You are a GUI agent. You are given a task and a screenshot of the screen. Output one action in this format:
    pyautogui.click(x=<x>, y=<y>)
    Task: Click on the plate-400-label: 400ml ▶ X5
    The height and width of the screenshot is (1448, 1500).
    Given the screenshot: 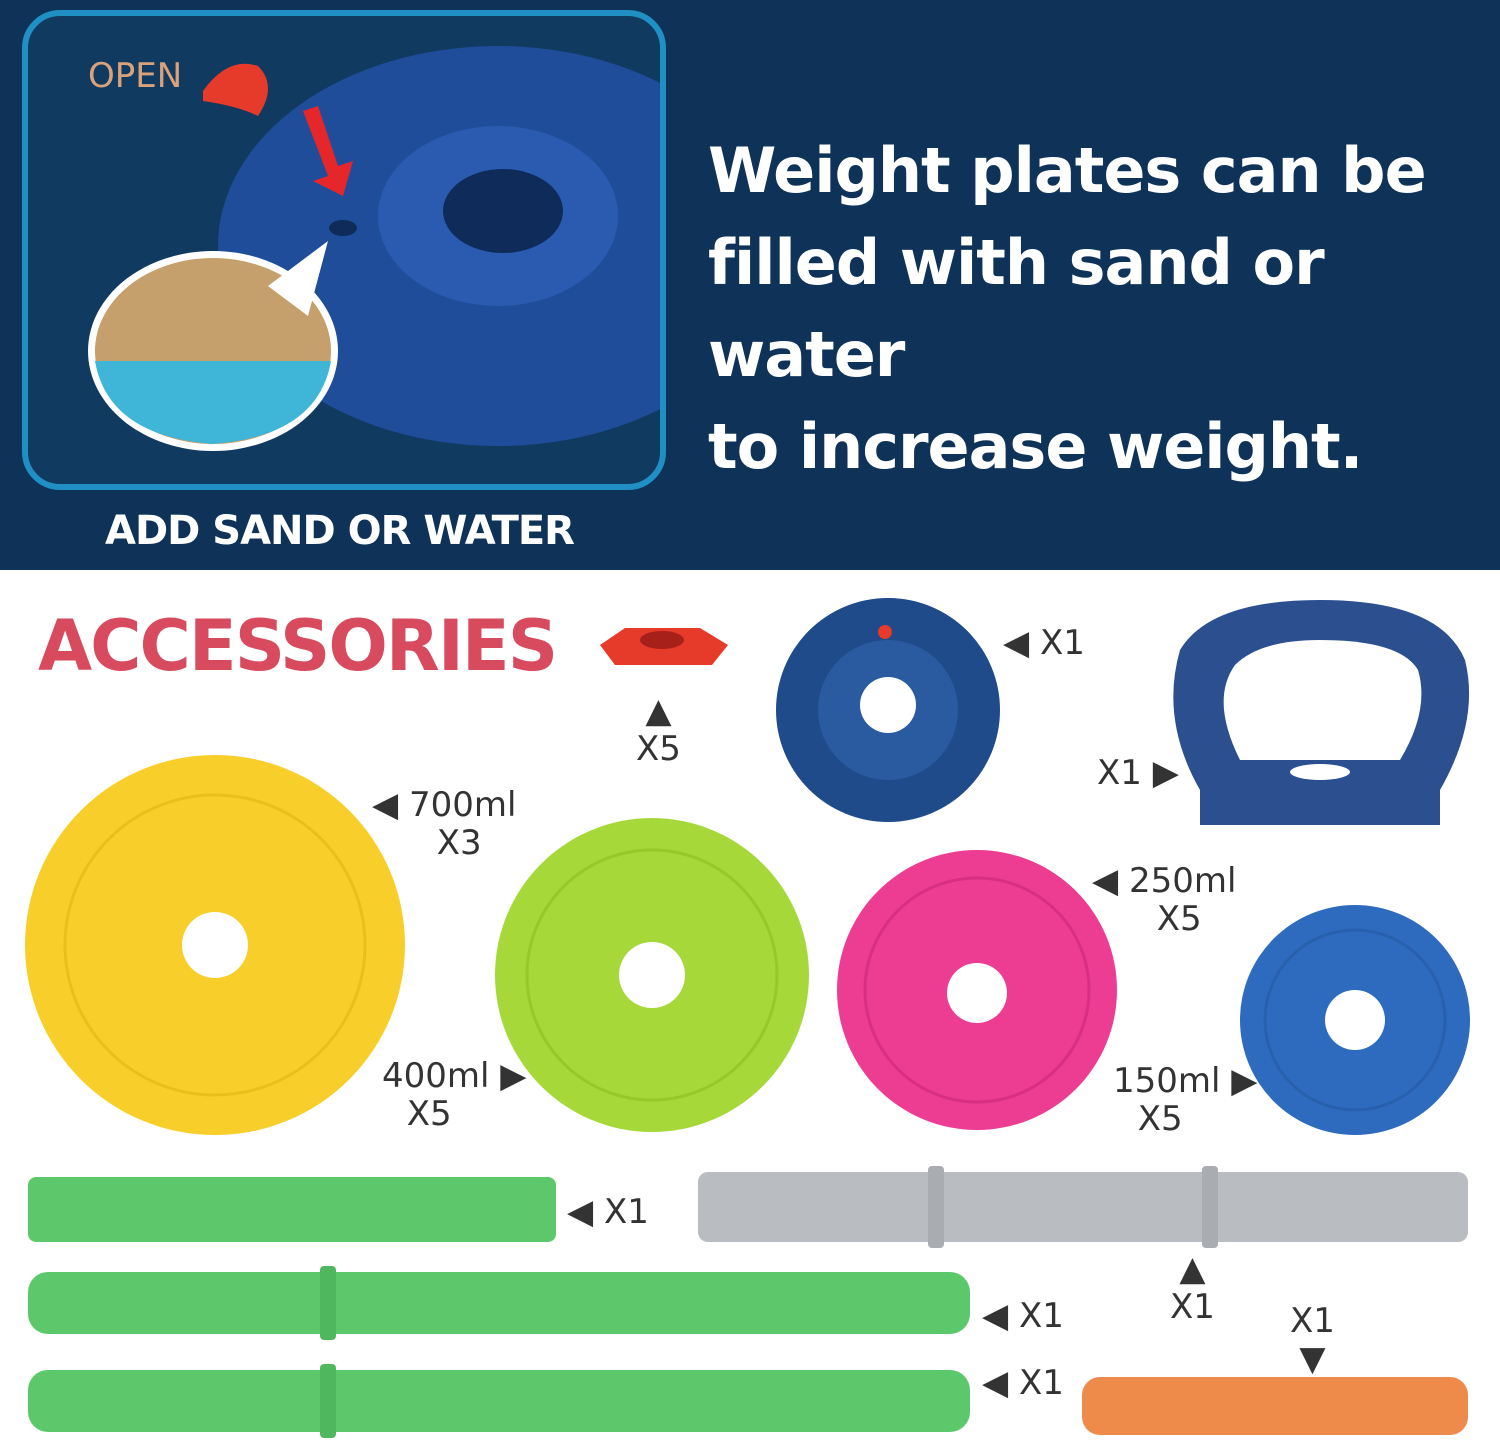 What is the action you would take?
    pyautogui.click(x=454, y=1095)
    